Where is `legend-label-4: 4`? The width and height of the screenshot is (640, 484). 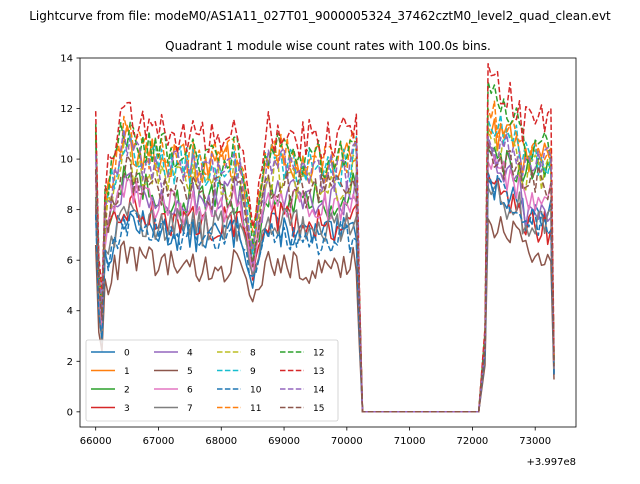
legend-label-4: 4 is located at coordinates (190, 354).